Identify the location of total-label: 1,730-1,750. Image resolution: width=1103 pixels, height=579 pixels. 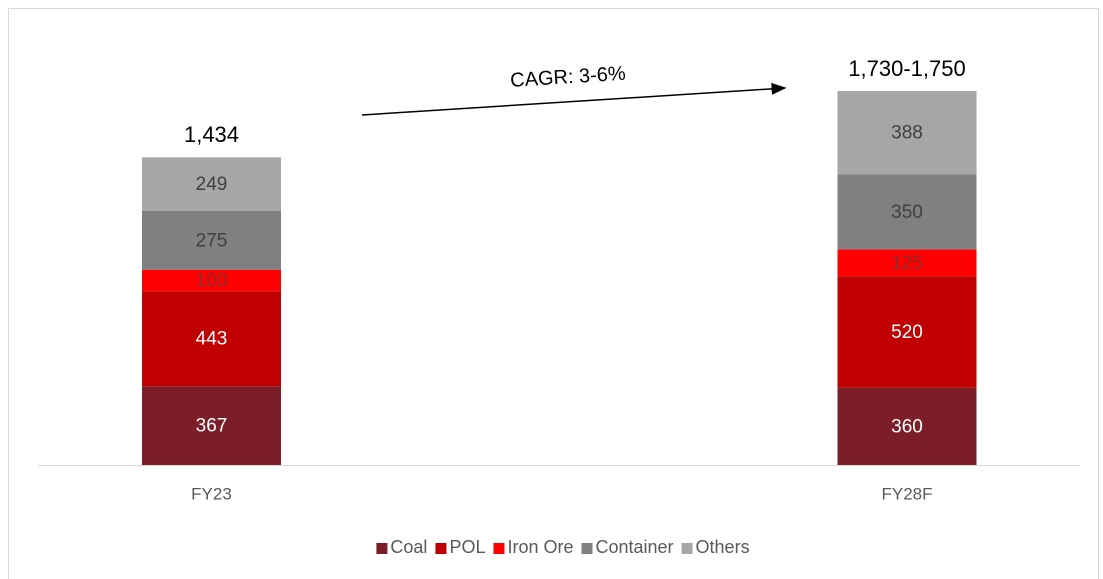
(906, 68).